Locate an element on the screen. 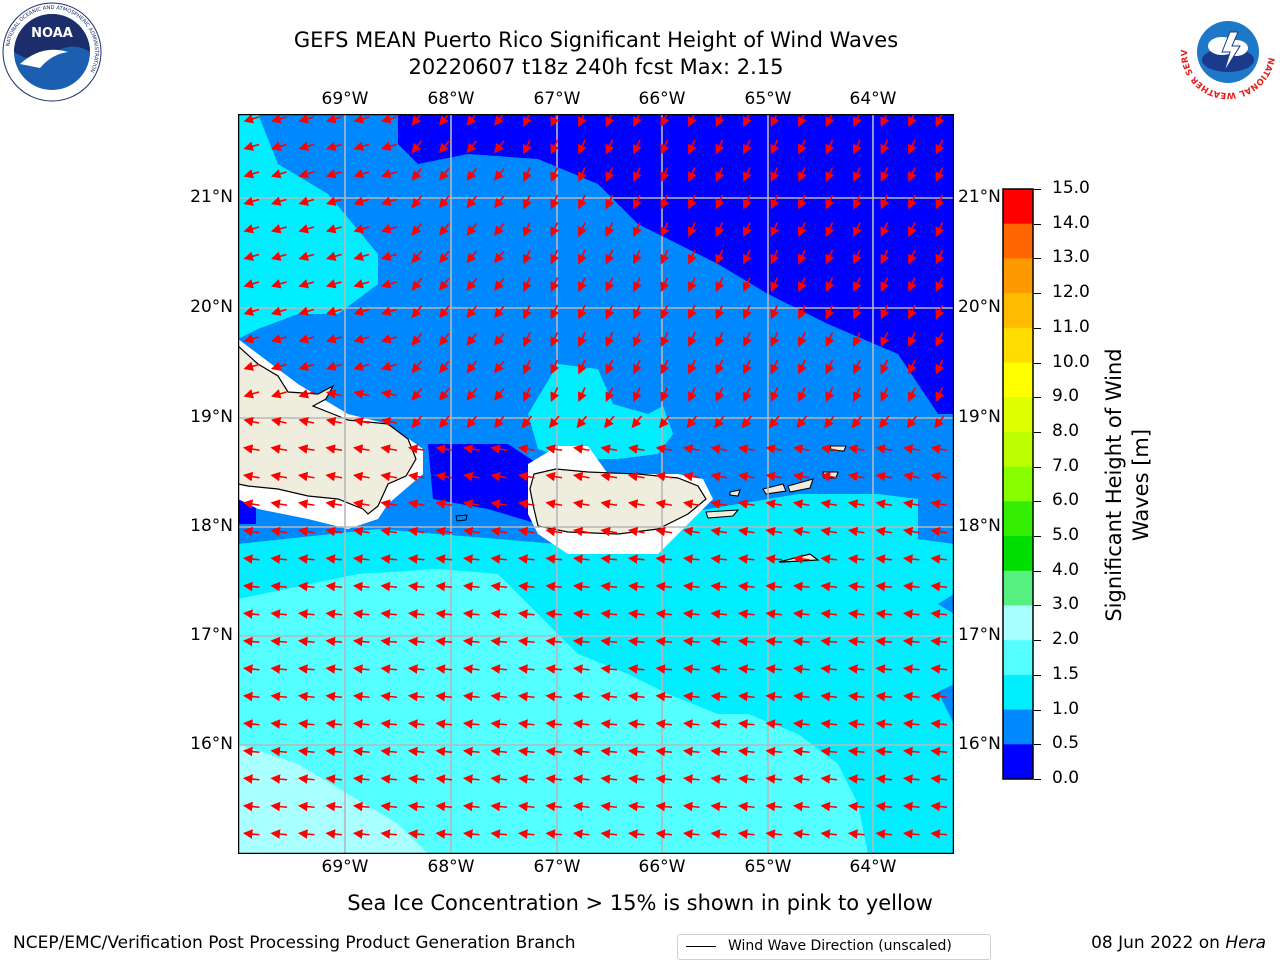  bottom-lon-tick: 64°W is located at coordinates (873, 867).